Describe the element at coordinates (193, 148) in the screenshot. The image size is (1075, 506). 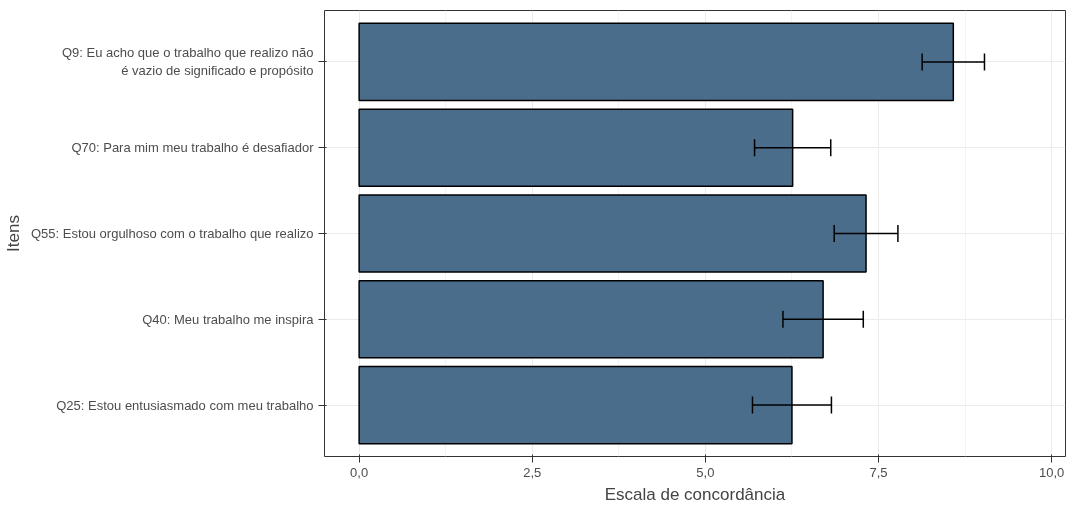
I see `y-tick-label: Q70: Para mim meu trabalho é desafiador` at that location.